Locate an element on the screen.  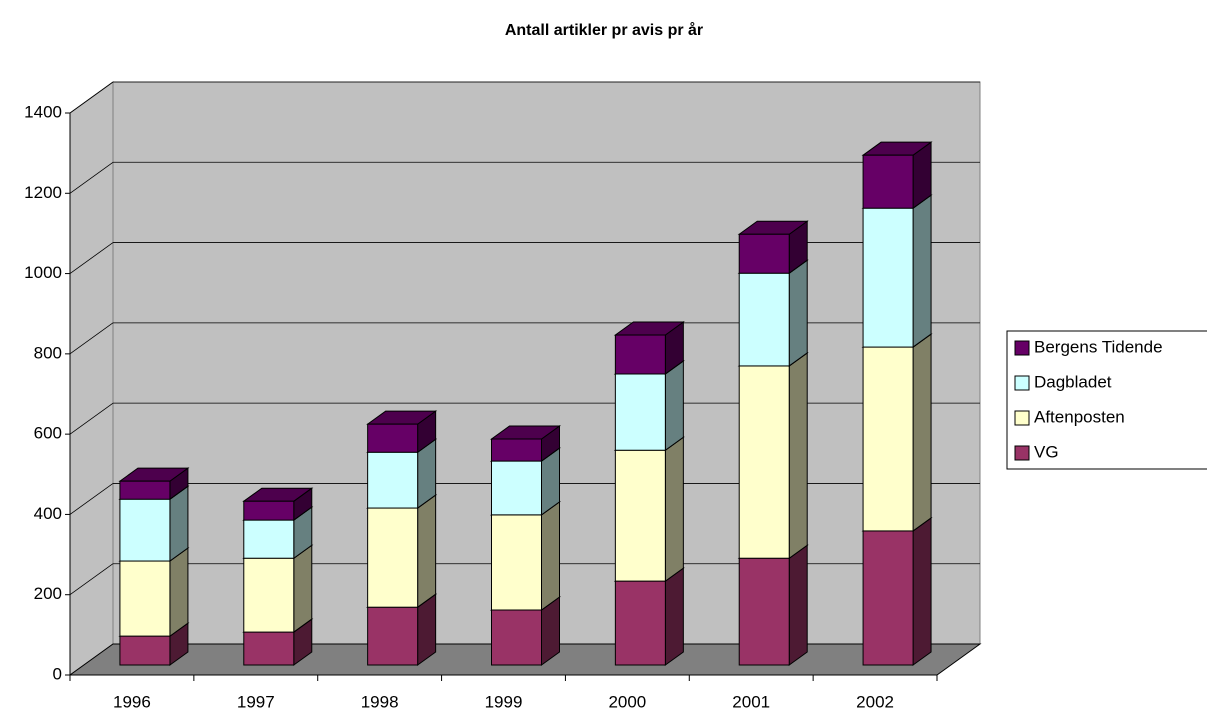
legend-label: Aftenposten is located at coordinates (1079, 416).